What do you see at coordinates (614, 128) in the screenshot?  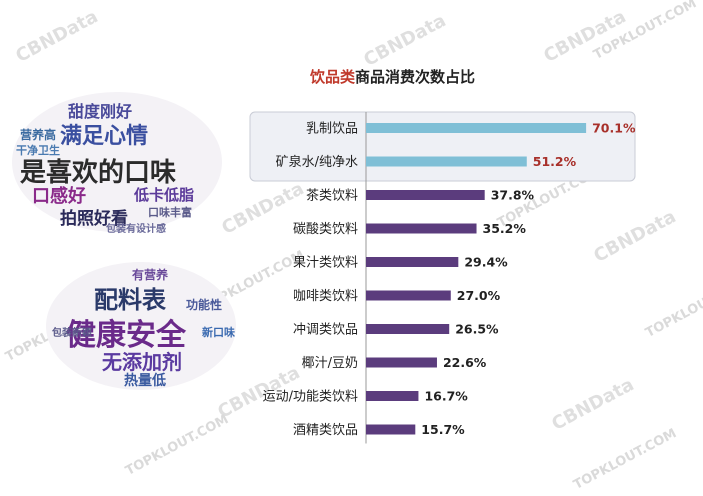 I see `value-label: 70.1%` at bounding box center [614, 128].